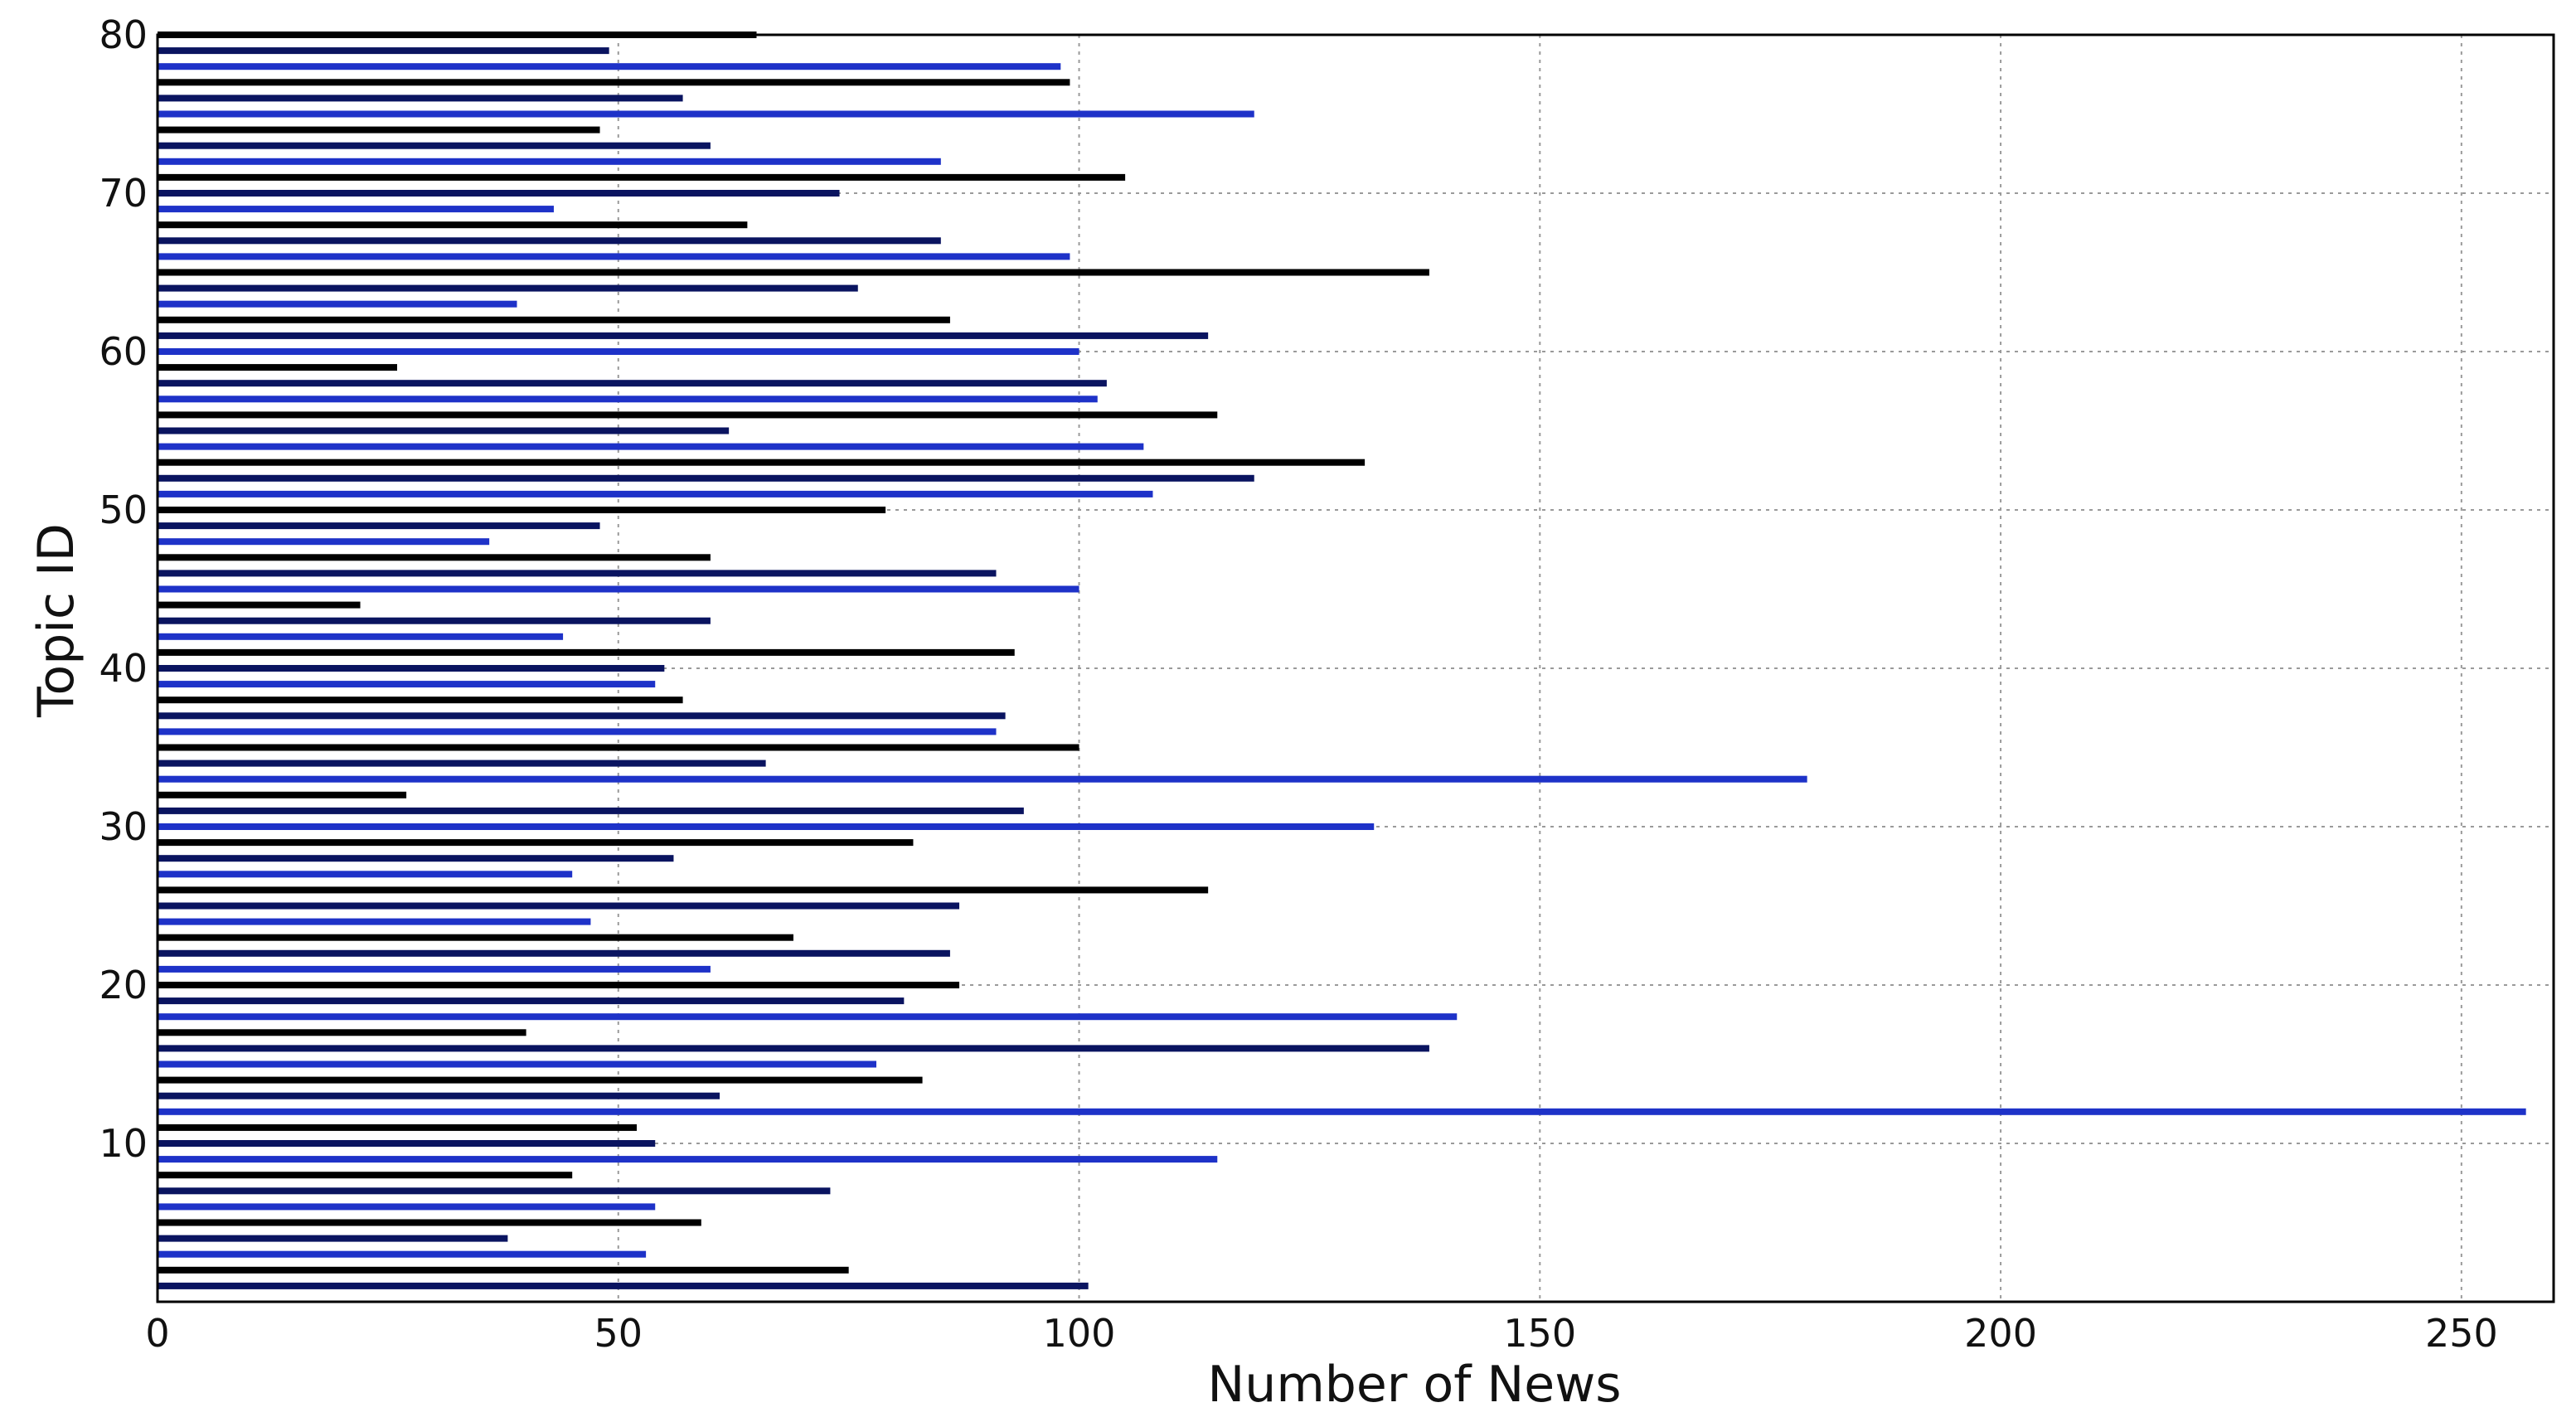 This screenshot has height=1422, width=2576. I want to click on y-tick-label: 70, so click(123, 193).